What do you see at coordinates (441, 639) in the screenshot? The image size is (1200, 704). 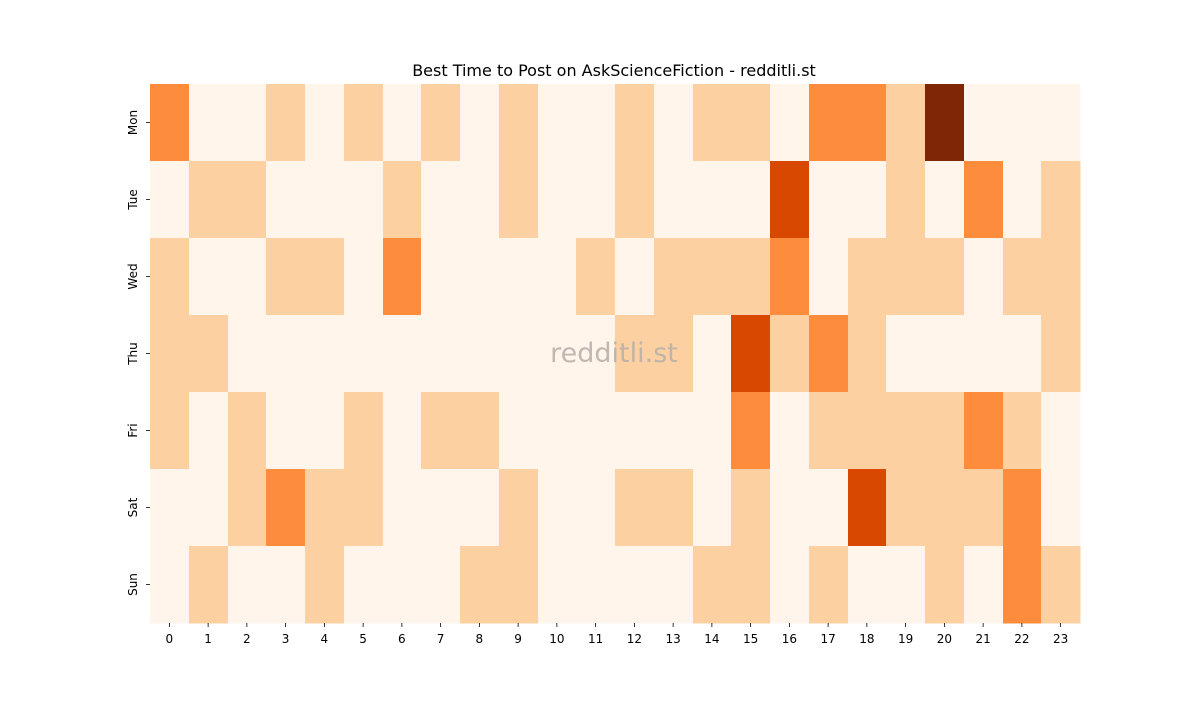 I see `x-tick-label-7: 7` at bounding box center [441, 639].